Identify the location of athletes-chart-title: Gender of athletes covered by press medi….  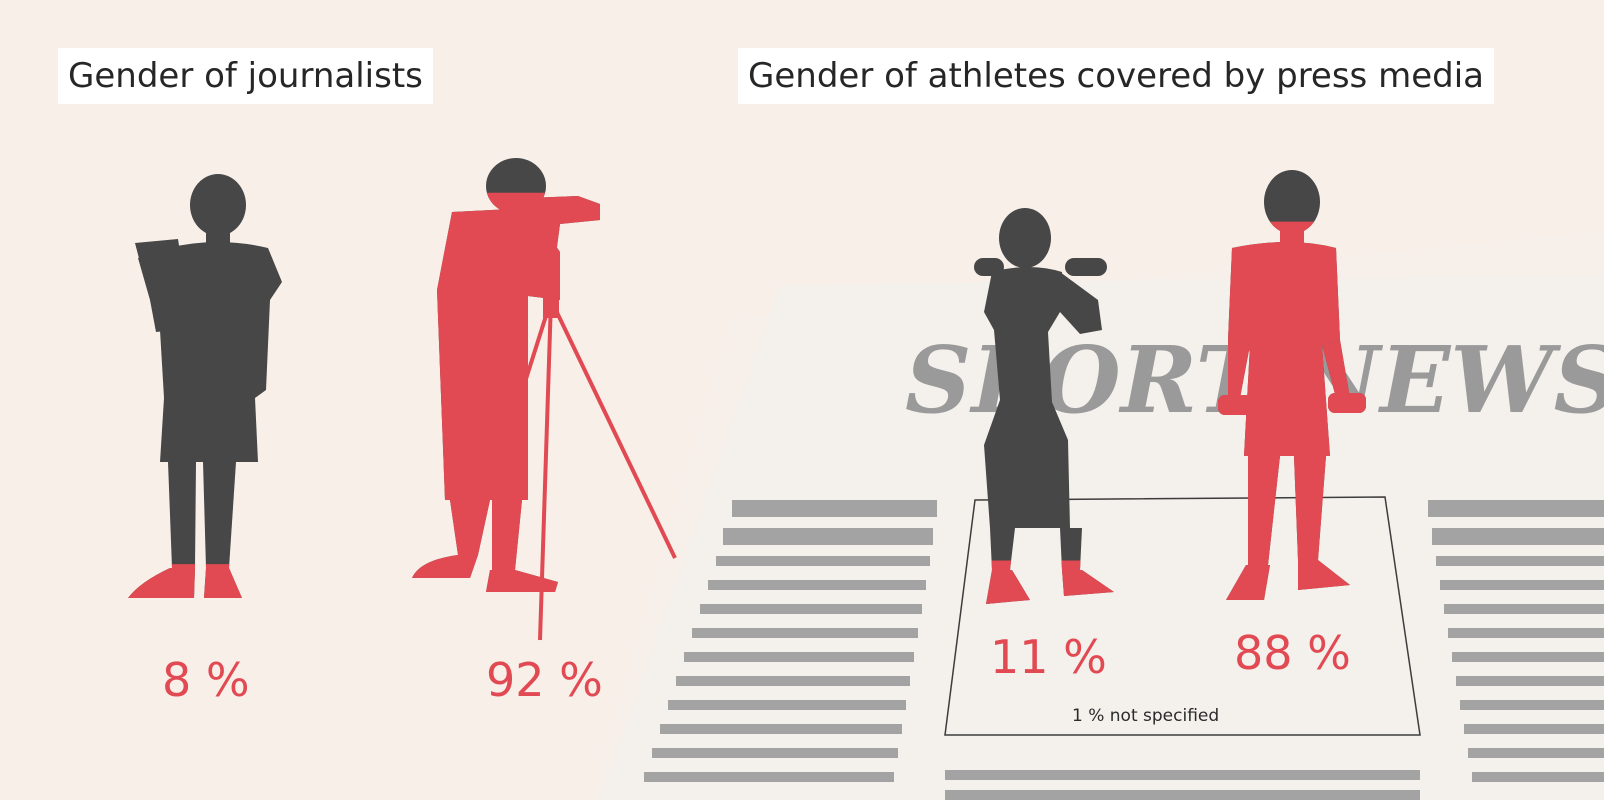
(1116, 76).